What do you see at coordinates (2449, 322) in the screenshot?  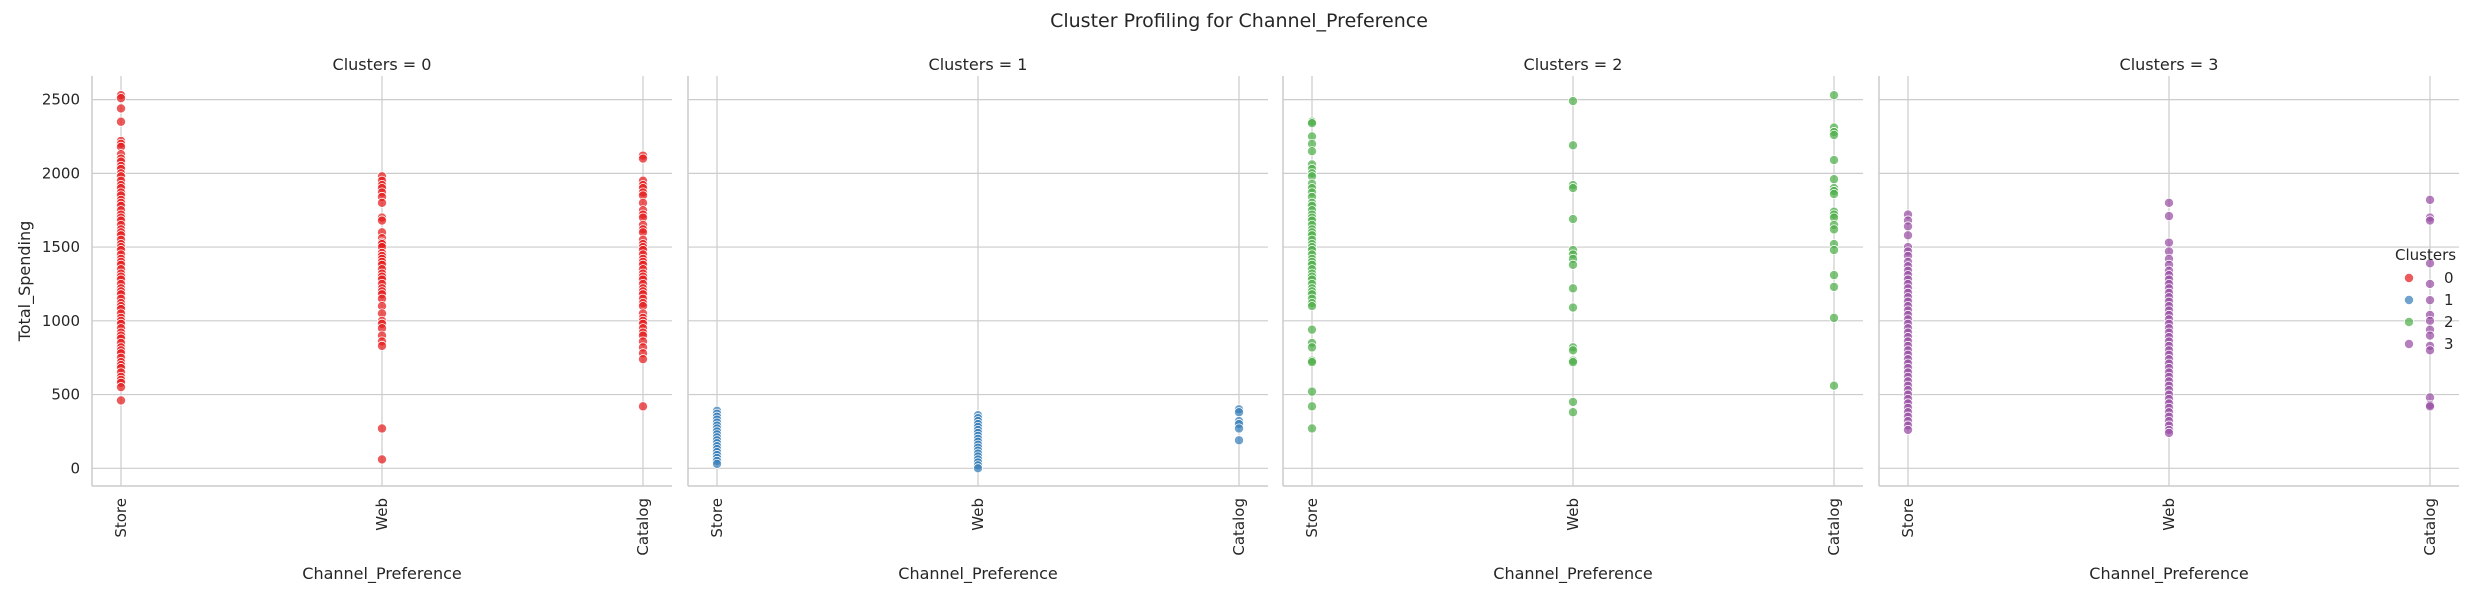 I see `legend-label-2: 2` at bounding box center [2449, 322].